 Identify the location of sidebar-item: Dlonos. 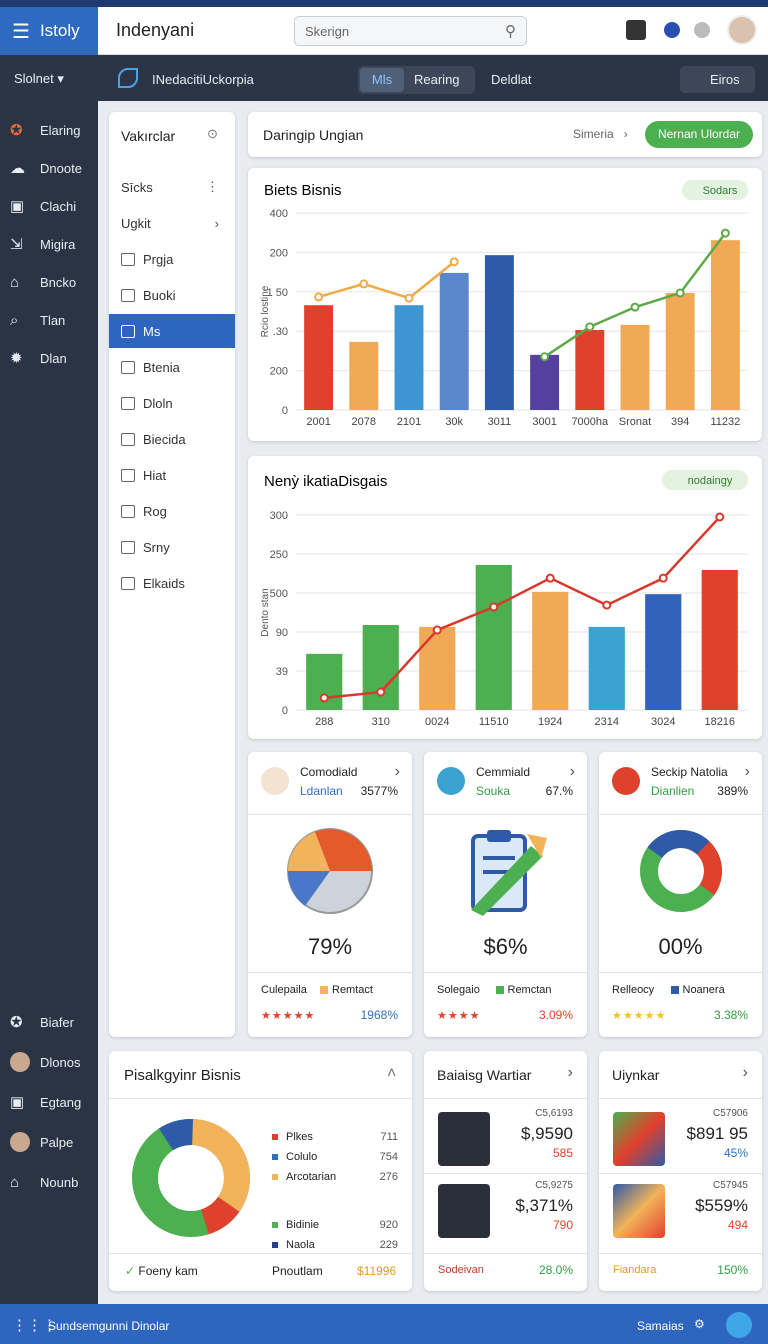
(45, 1062).